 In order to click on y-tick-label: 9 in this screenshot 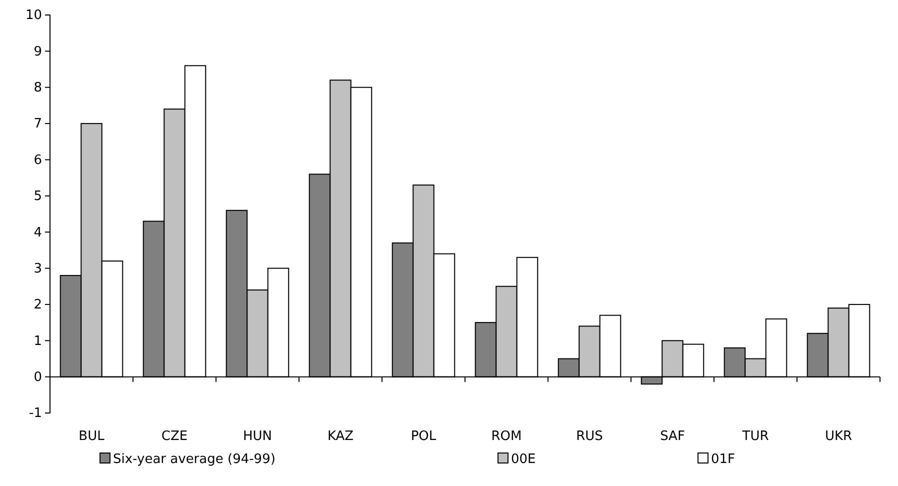, I will do `click(38, 52)`.